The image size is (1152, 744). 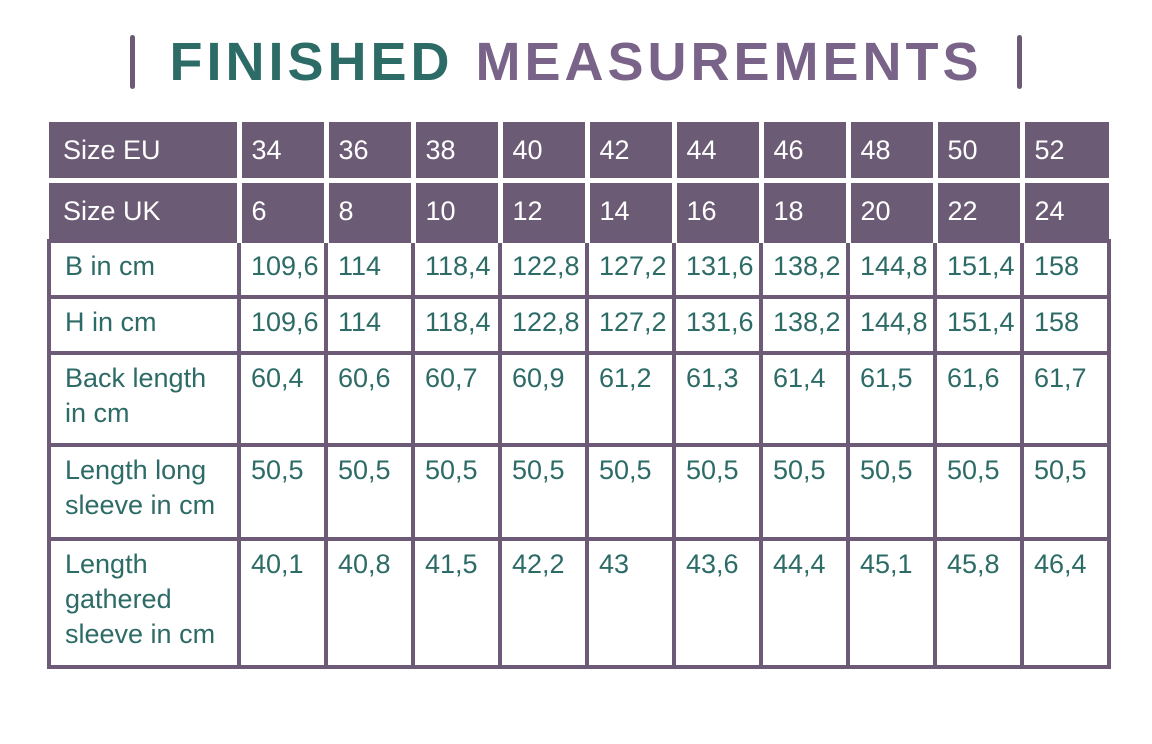 What do you see at coordinates (458, 152) in the screenshot?
I see `header-value-cell: 38` at bounding box center [458, 152].